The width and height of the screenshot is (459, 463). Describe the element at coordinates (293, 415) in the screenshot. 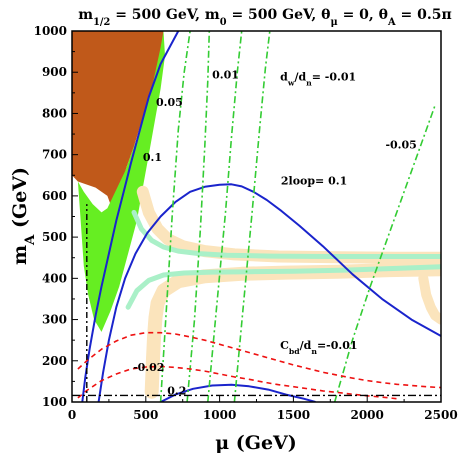

I see `x-tick-label: 1500` at that location.